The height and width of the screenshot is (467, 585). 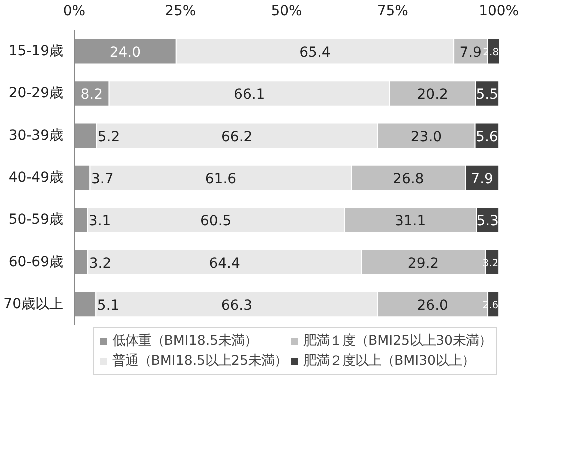 What do you see at coordinates (250, 95) in the screenshot?
I see `data-label: 66.1` at bounding box center [250, 95].